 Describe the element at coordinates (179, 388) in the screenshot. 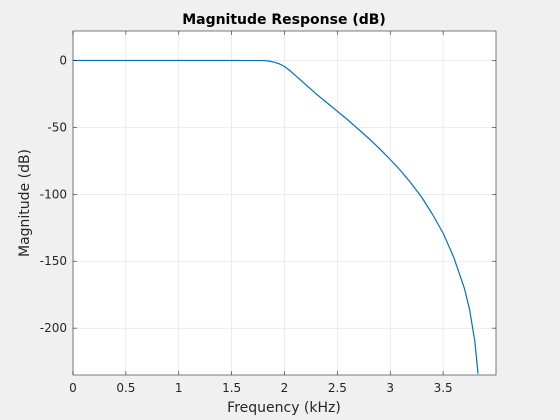

I see `x-tick-label: 1` at that location.